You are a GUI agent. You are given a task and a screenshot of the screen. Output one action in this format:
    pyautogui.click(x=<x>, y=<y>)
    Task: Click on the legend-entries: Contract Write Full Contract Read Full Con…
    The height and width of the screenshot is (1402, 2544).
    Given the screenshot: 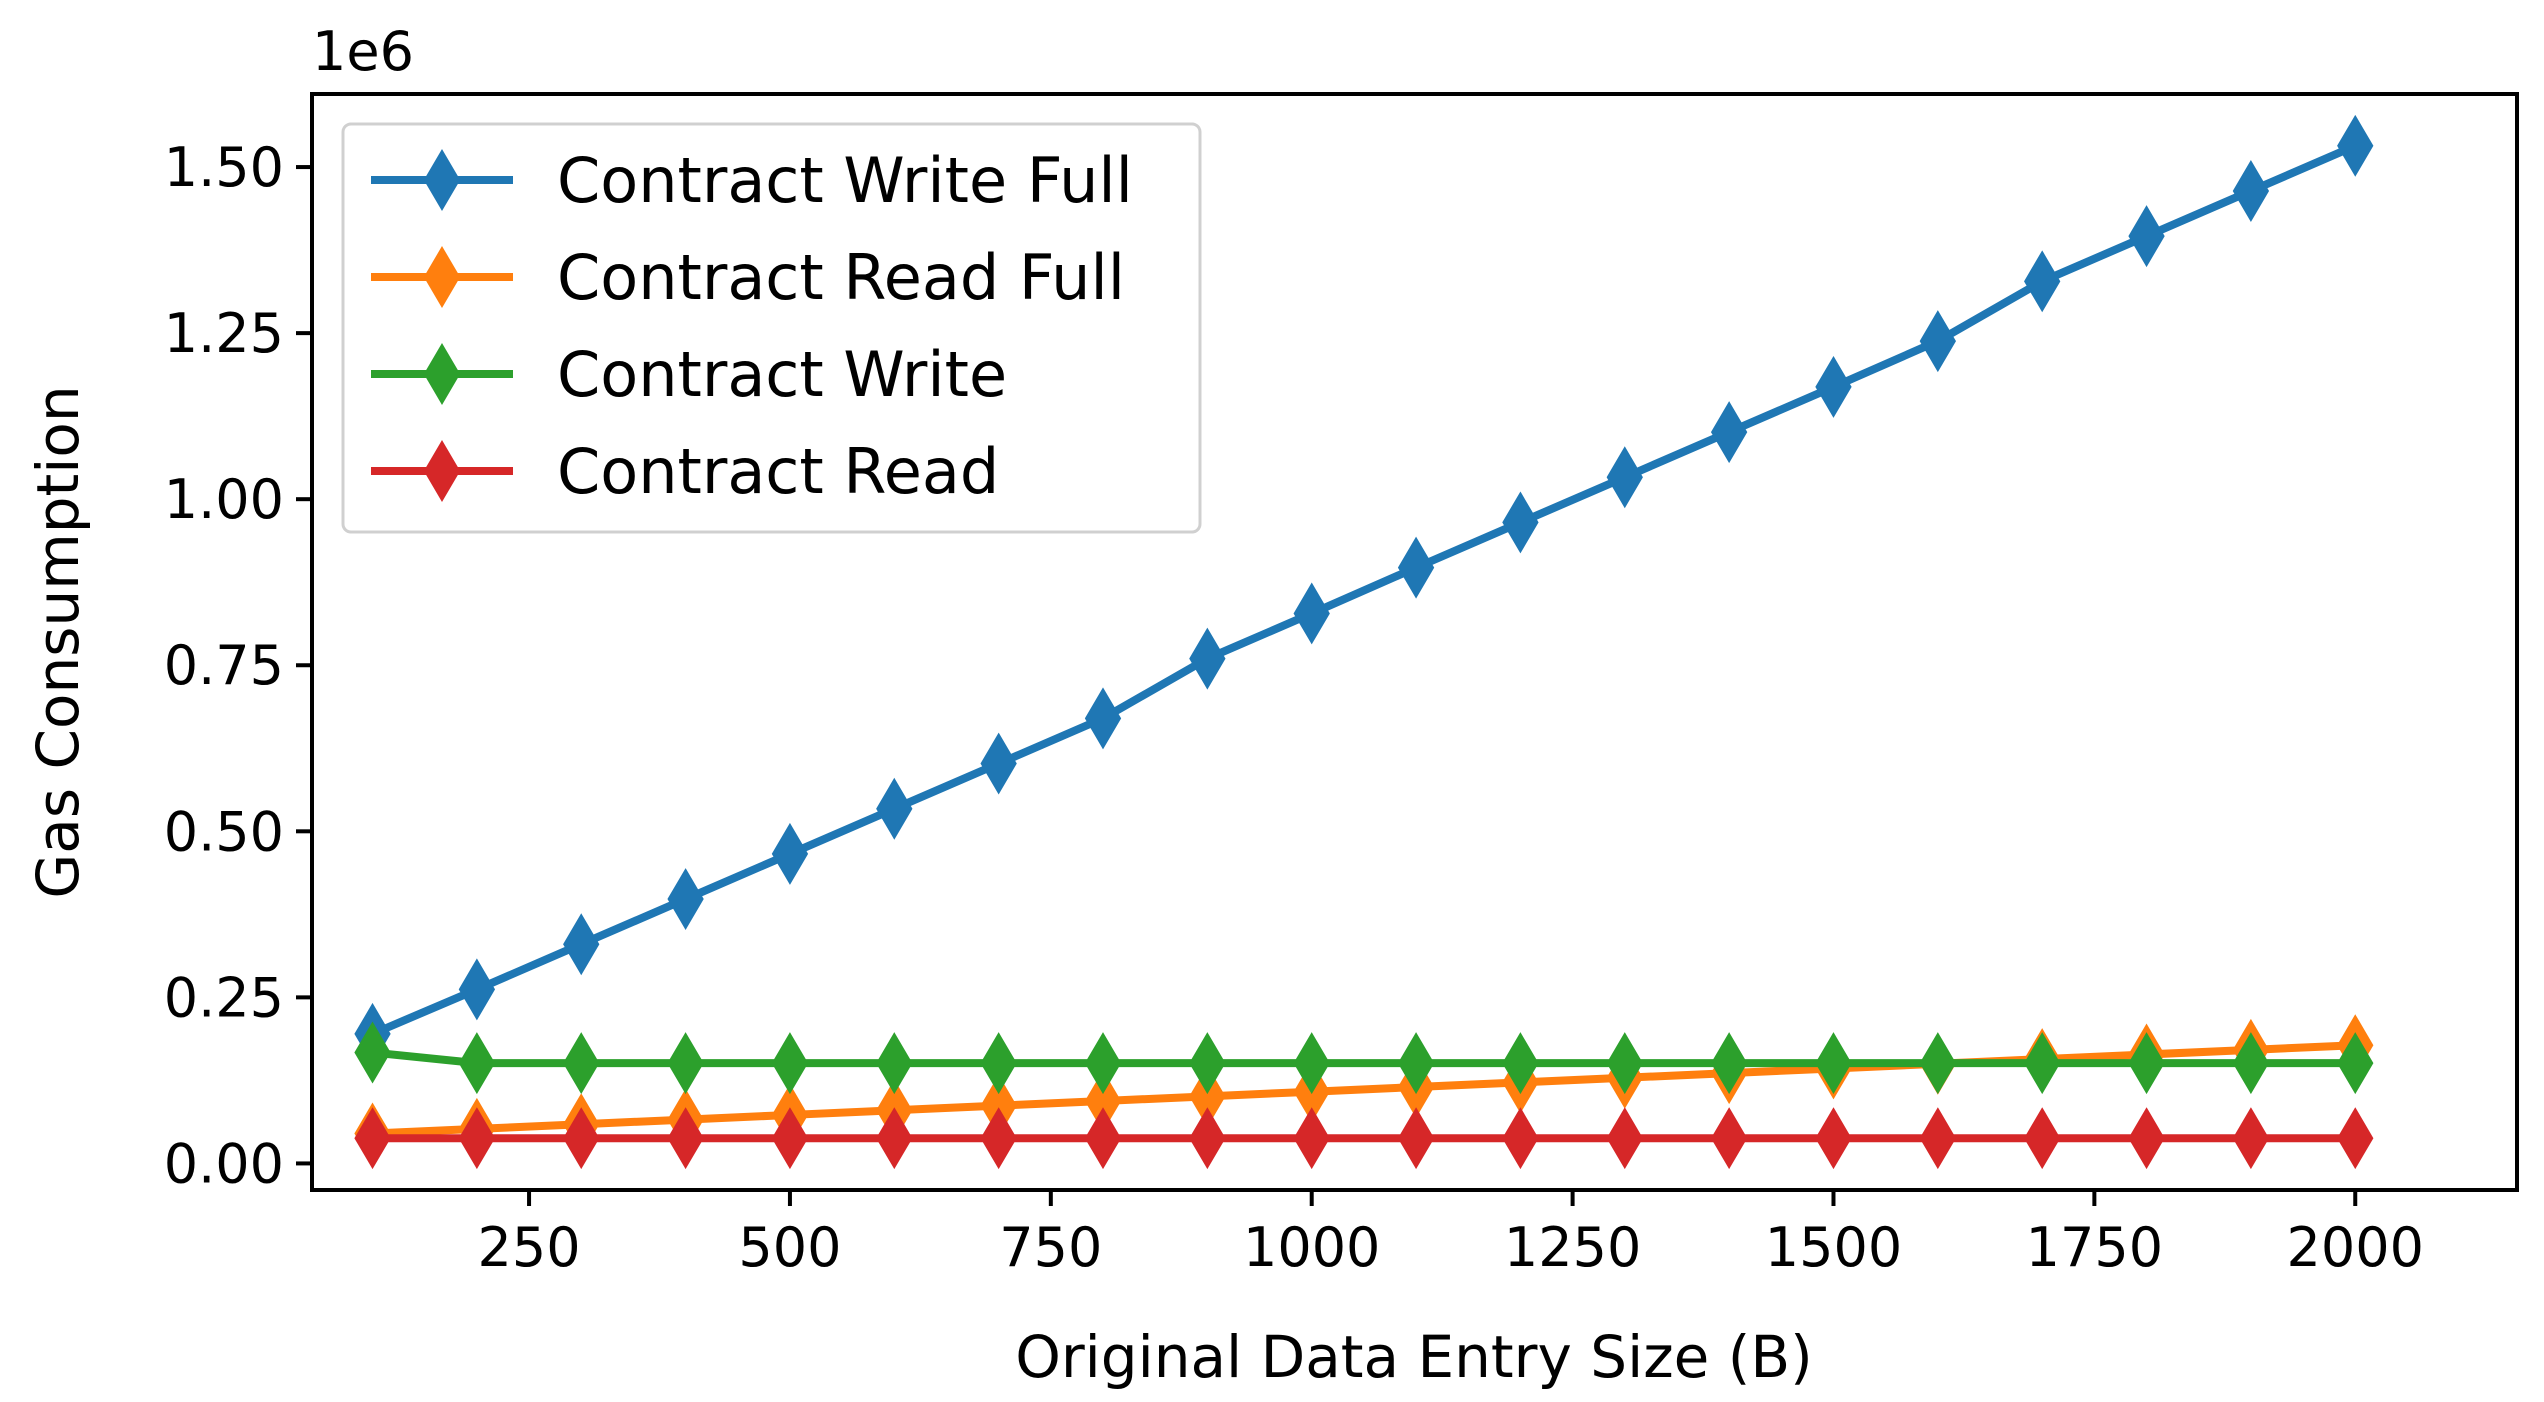 What is the action you would take?
    pyautogui.click(x=752, y=326)
    